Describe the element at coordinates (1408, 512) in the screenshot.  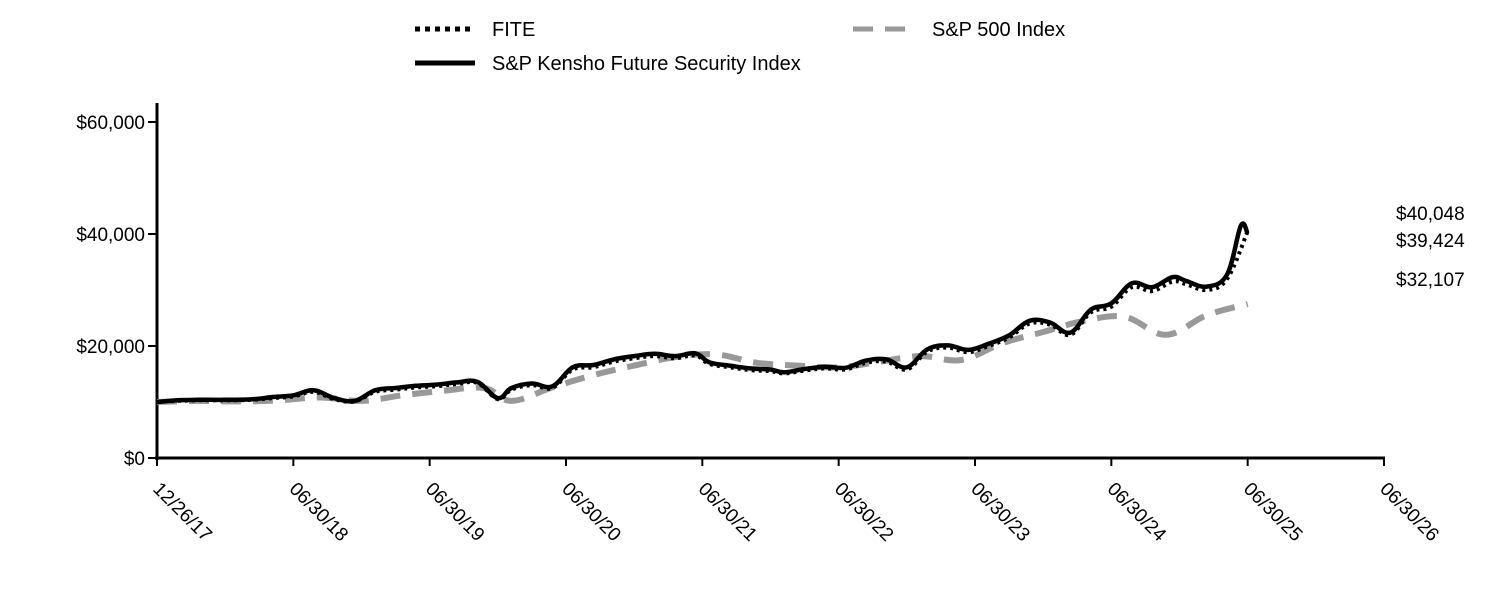
I see `x-tick-label: 06/30/26` at that location.